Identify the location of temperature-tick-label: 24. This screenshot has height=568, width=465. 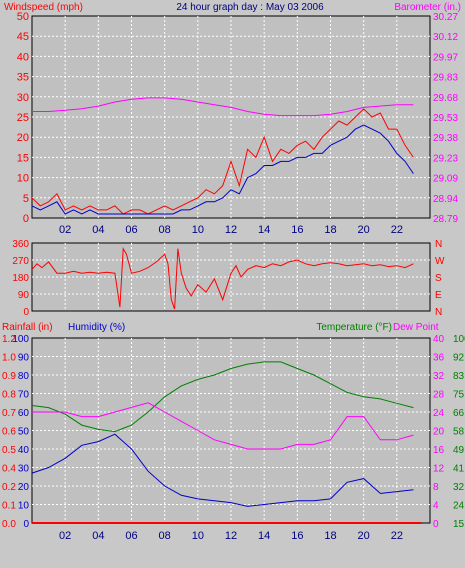
(459, 506).